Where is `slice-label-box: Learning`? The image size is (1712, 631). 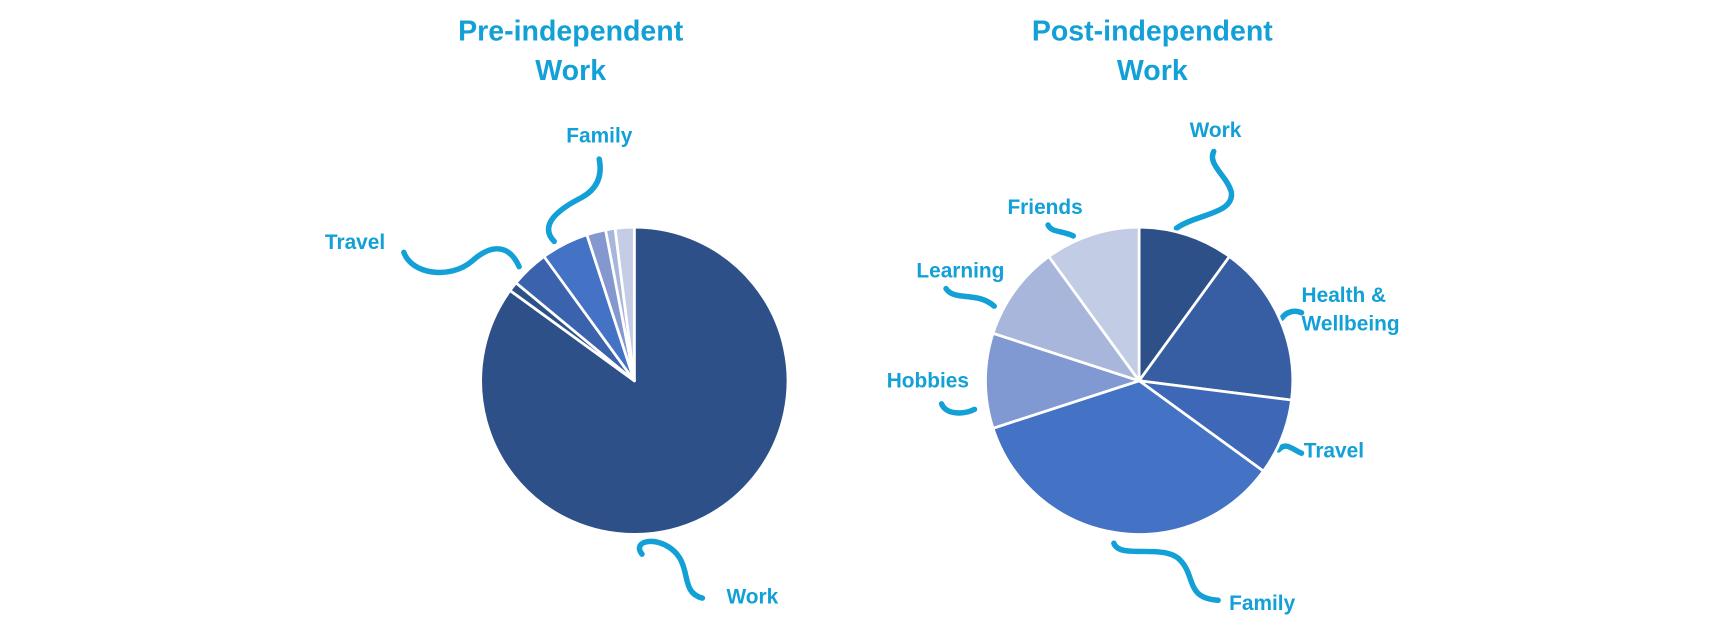
slice-label-box: Learning is located at coordinates (960, 272).